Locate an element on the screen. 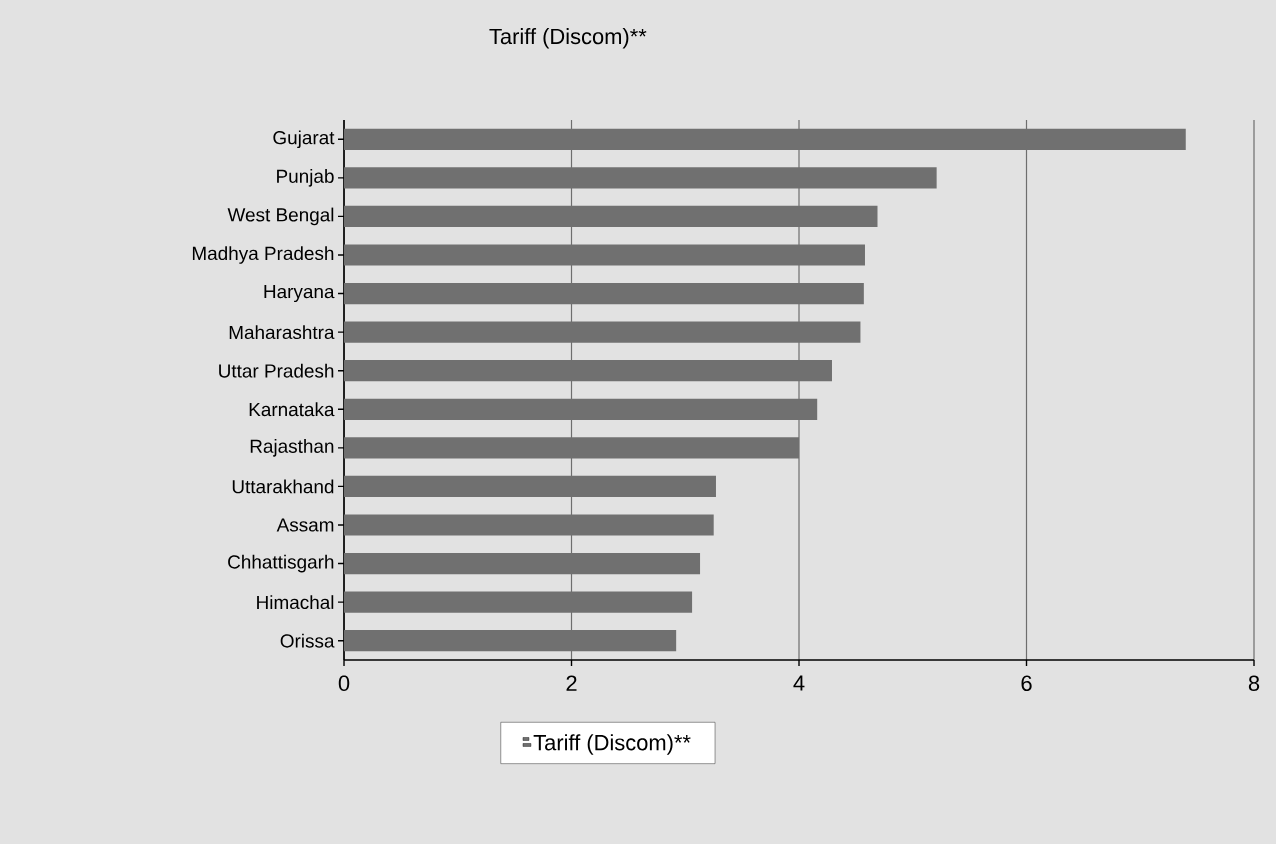 This screenshot has width=1276, height=844. y-tick-label: Orissa is located at coordinates (307, 640).